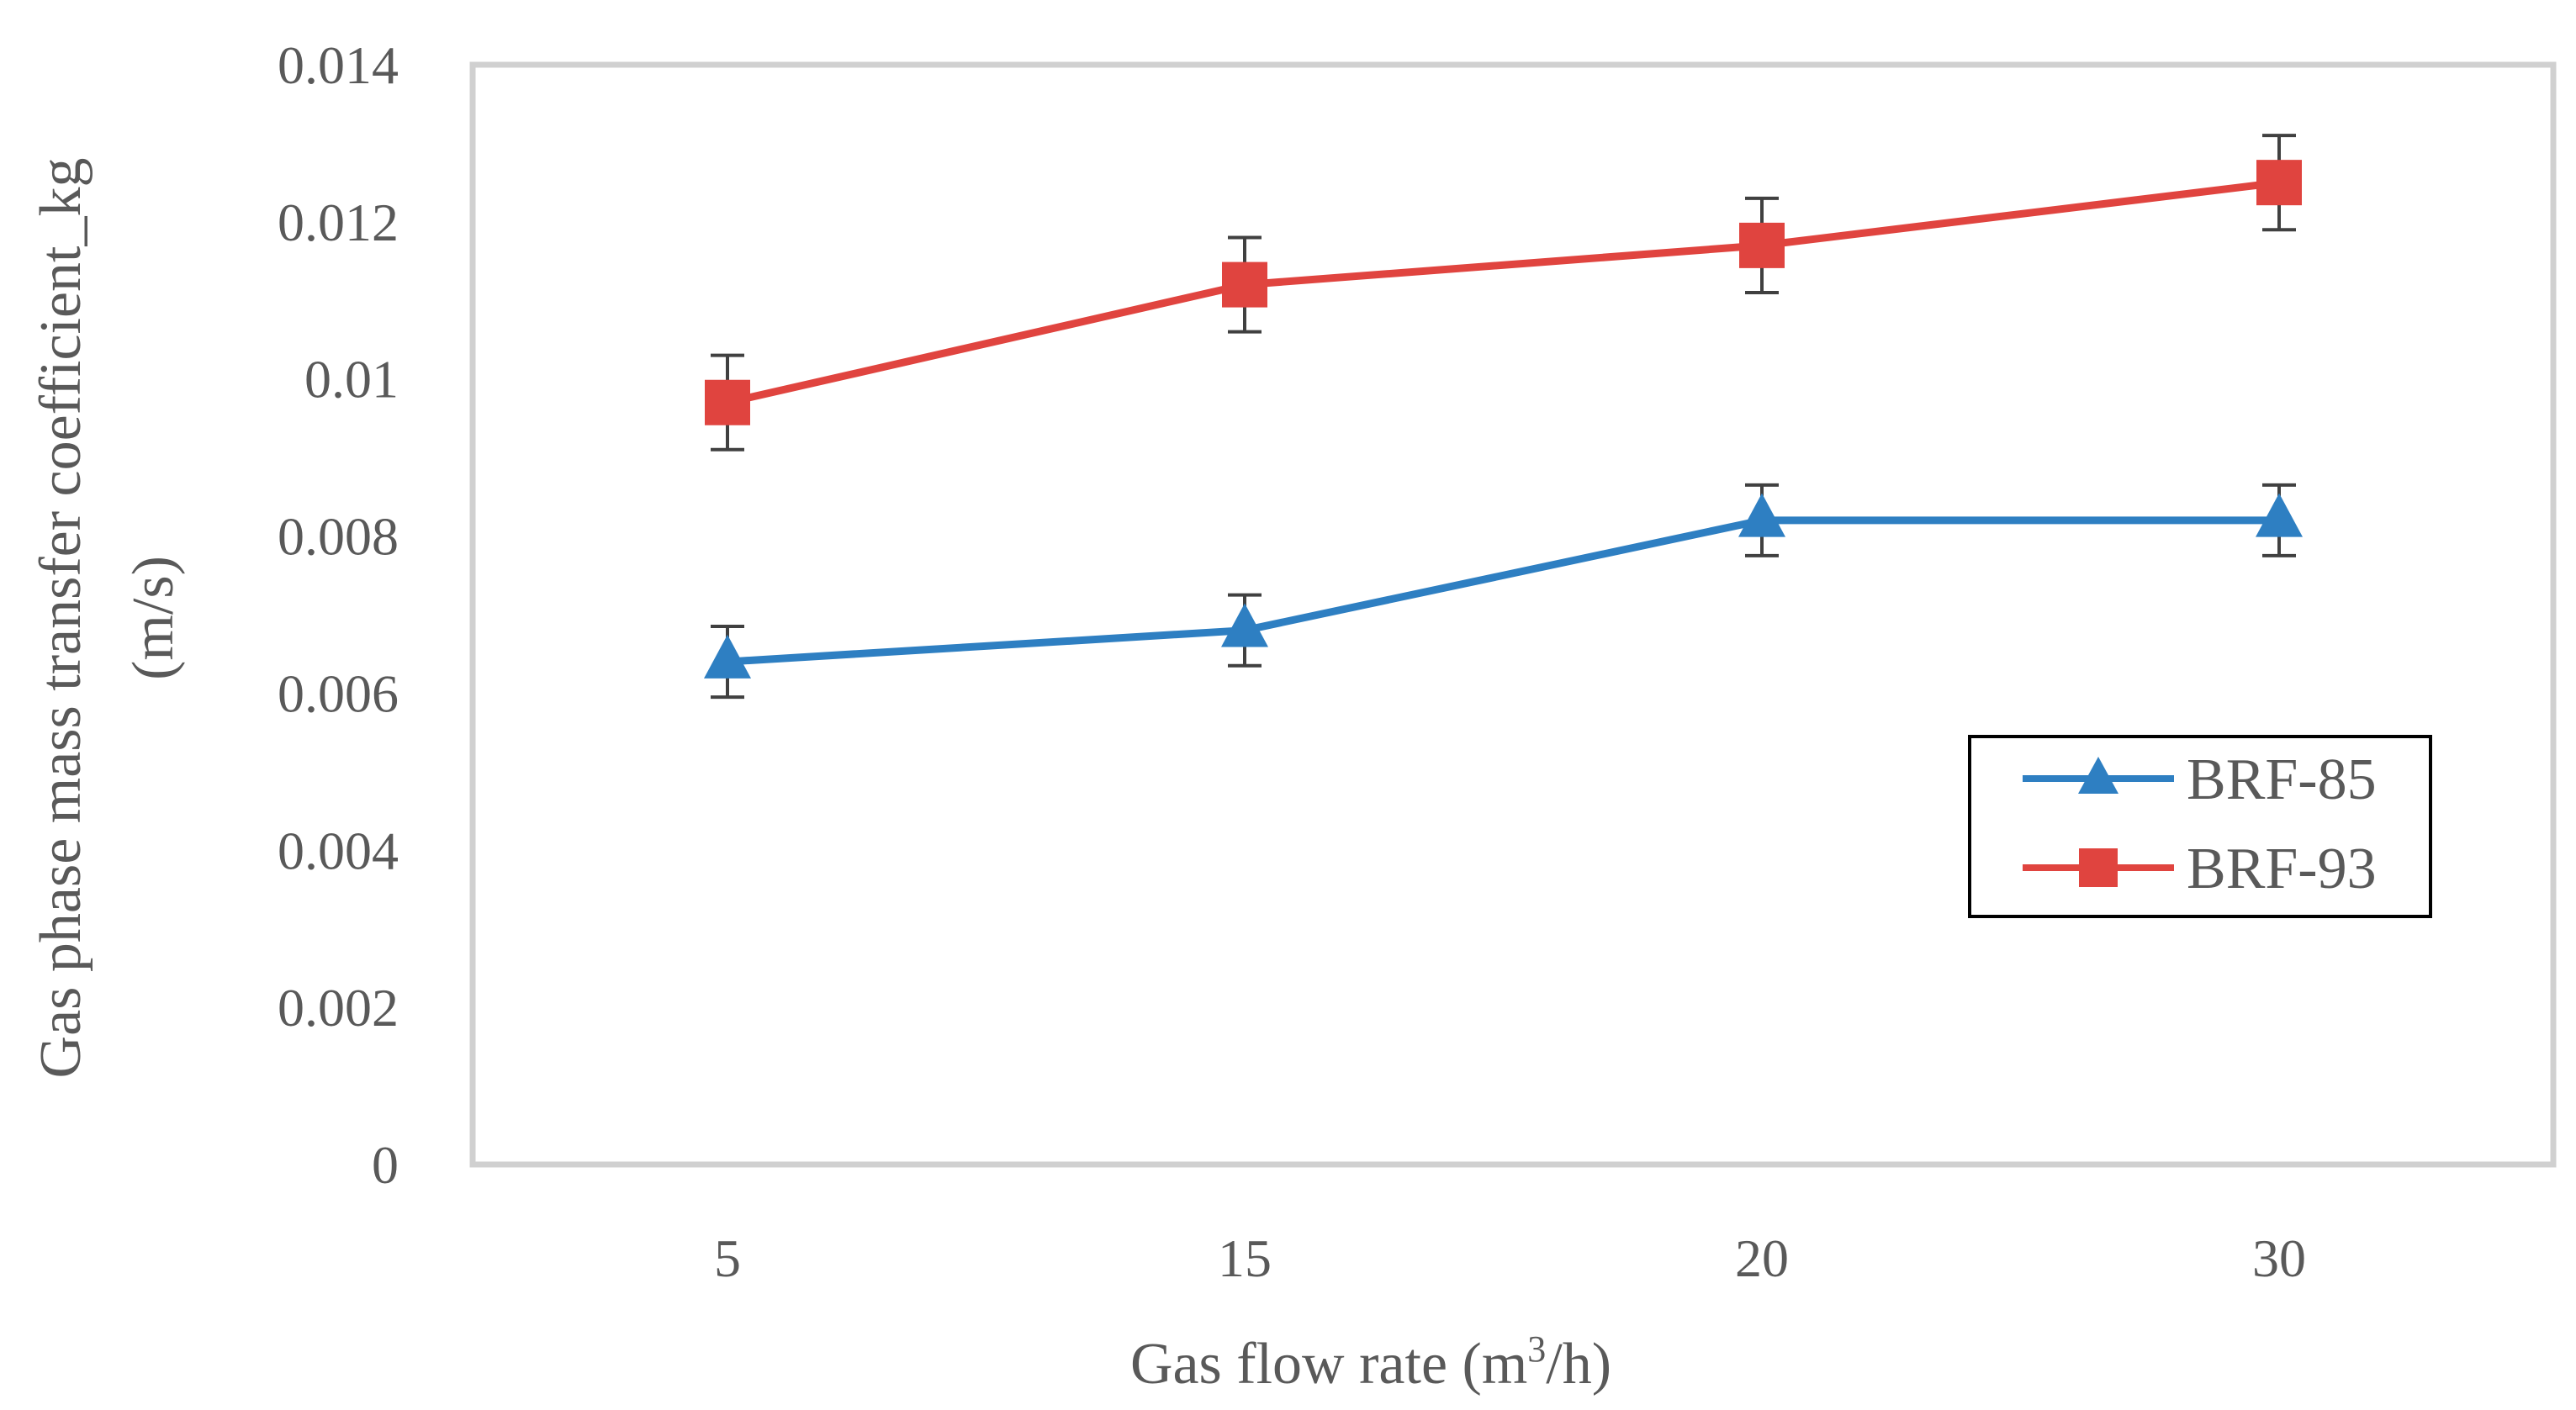 This screenshot has width=2576, height=1410. What do you see at coordinates (338, 615) in the screenshot?
I see `y-axis-ticks: 0 0.002 0.004 0.006 0.008 0.01 0.012 0.014` at bounding box center [338, 615].